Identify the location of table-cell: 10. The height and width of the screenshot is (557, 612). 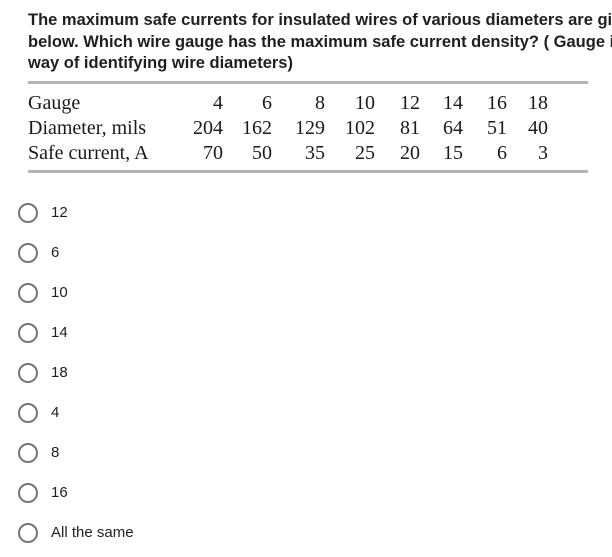
(365, 102).